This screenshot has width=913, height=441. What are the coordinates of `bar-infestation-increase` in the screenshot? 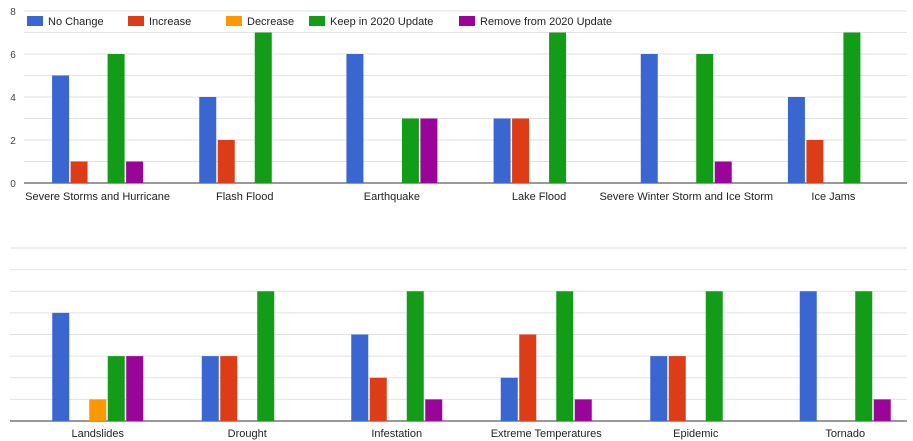 It's located at (378, 399).